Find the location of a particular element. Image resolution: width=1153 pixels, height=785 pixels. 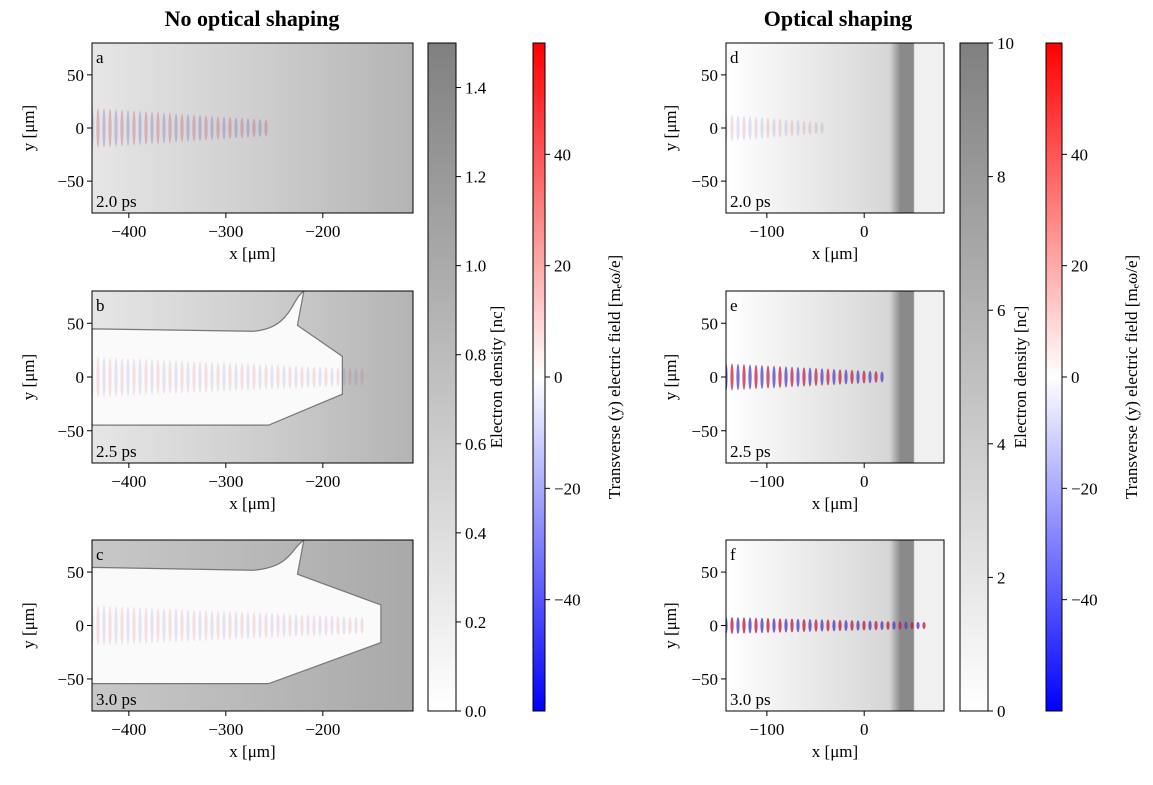

colorbar-tick-label: 0.8 is located at coordinates (475, 355).